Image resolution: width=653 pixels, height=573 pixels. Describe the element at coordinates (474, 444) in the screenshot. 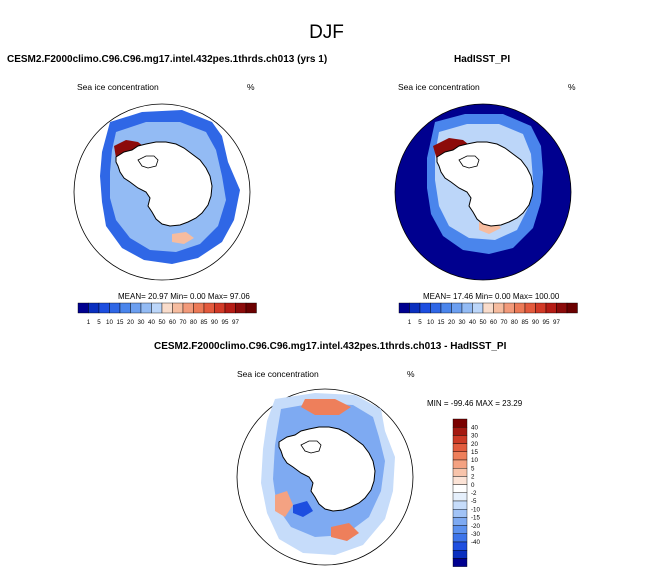

I see `diff-colorbar-tick-label: 20` at that location.